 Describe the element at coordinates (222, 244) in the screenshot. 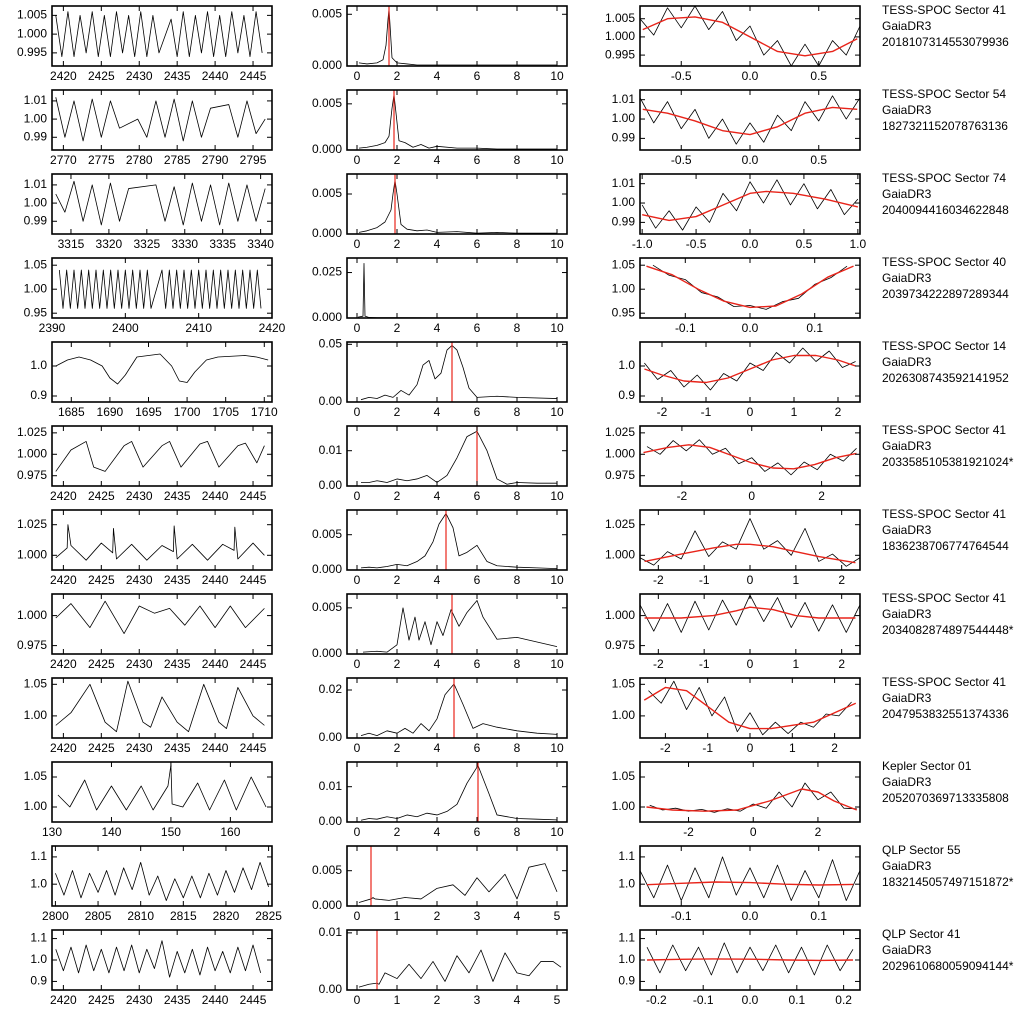

I see `x-tick-label: 3335` at that location.